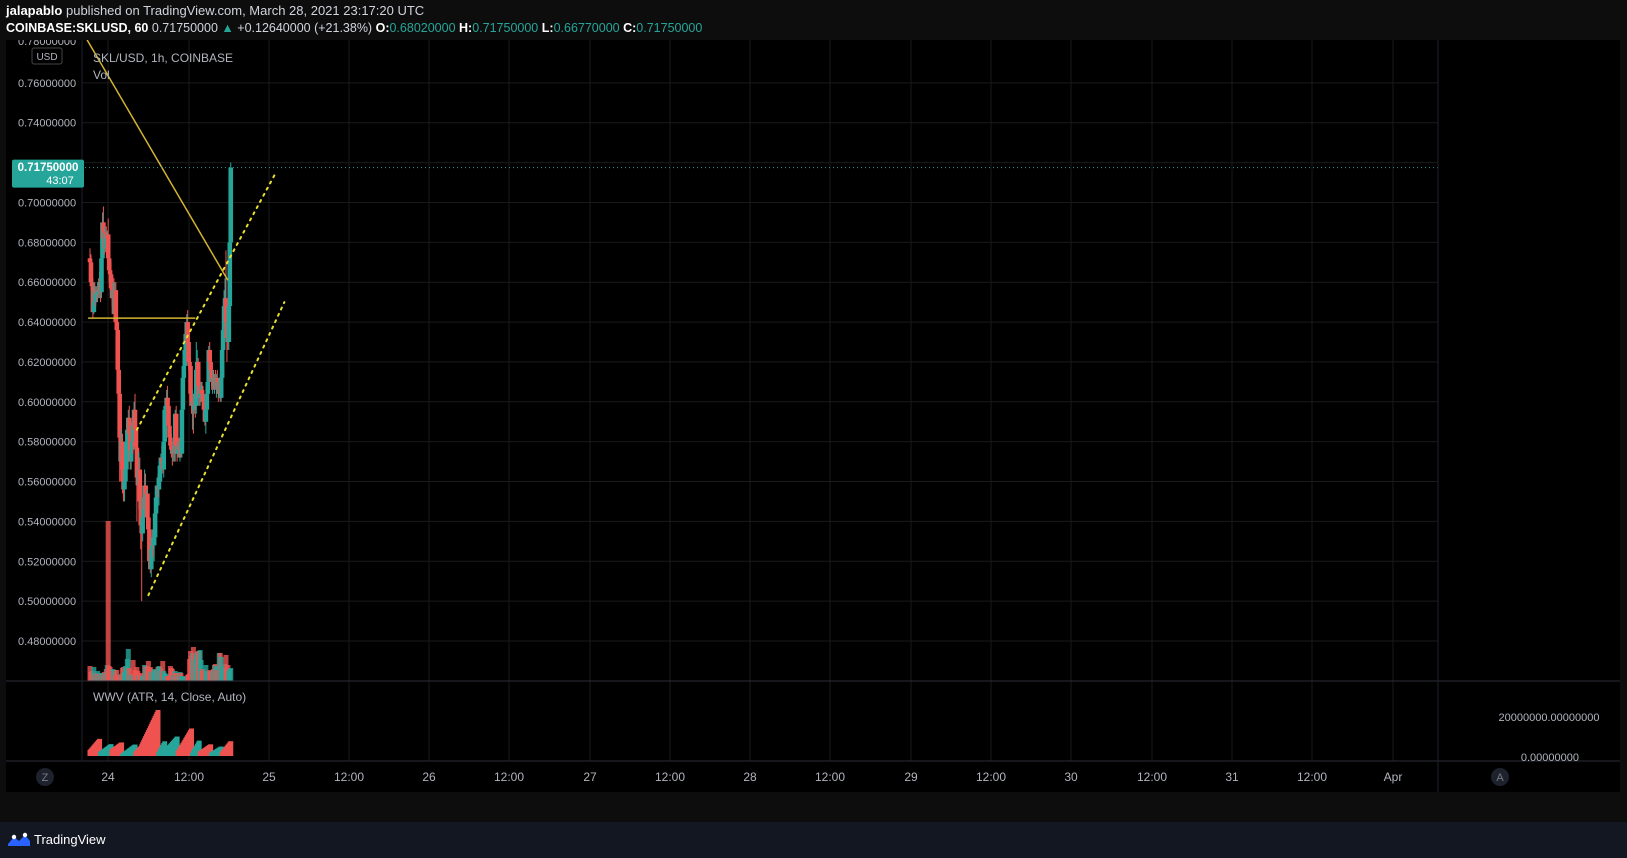 This screenshot has width=1627, height=858. What do you see at coordinates (45, 777) in the screenshot?
I see `timezone-button` at bounding box center [45, 777].